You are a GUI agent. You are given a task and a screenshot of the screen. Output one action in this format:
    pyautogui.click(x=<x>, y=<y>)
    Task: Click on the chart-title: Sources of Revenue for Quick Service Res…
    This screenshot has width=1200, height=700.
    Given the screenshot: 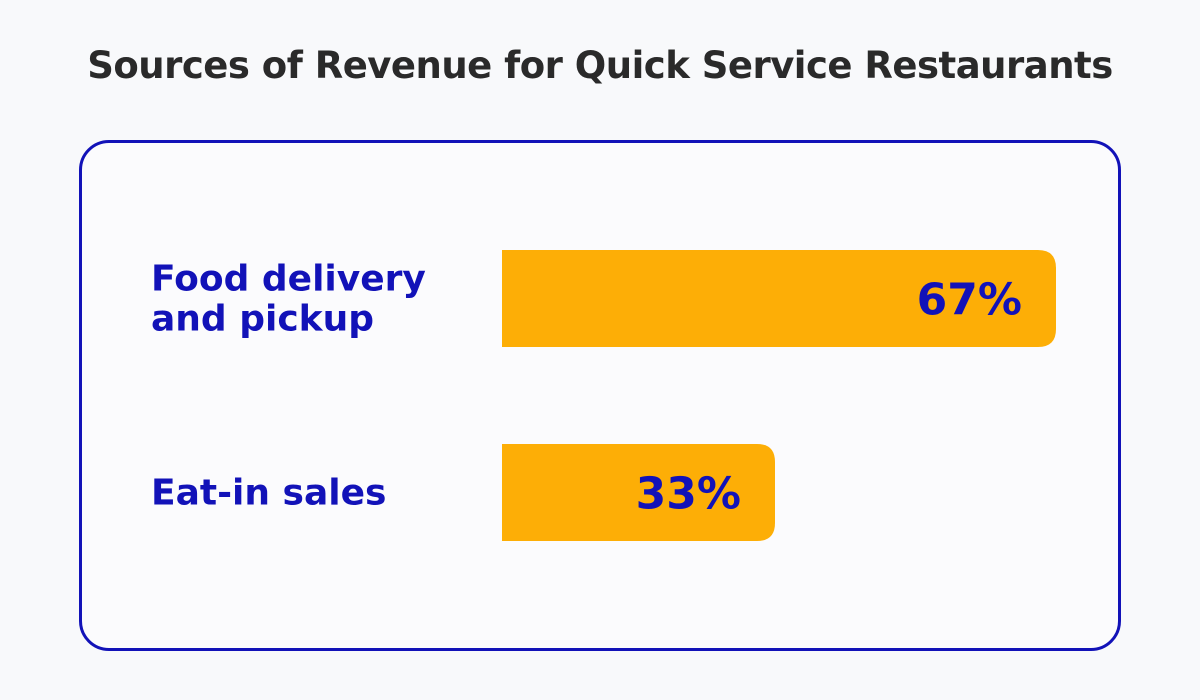 What is the action you would take?
    pyautogui.click(x=600, y=65)
    